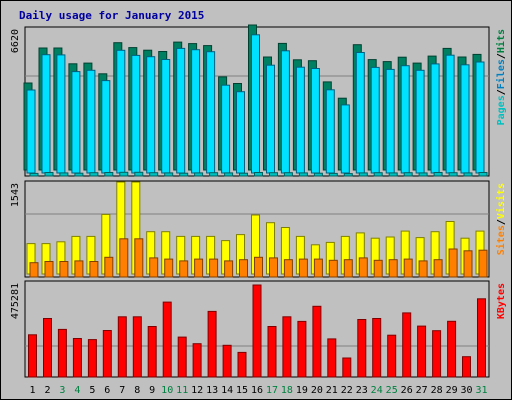  Describe the element at coordinates (422, 390) in the screenshot. I see `x-tick-label-day-27: 27` at that location.